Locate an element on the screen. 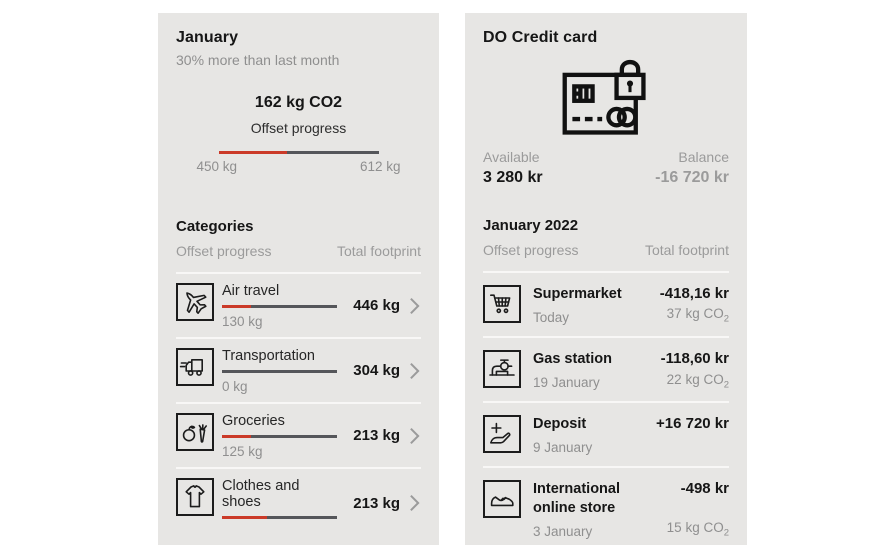 This screenshot has height=552, width=889. transaction-date: 3 January is located at coordinates (563, 531).